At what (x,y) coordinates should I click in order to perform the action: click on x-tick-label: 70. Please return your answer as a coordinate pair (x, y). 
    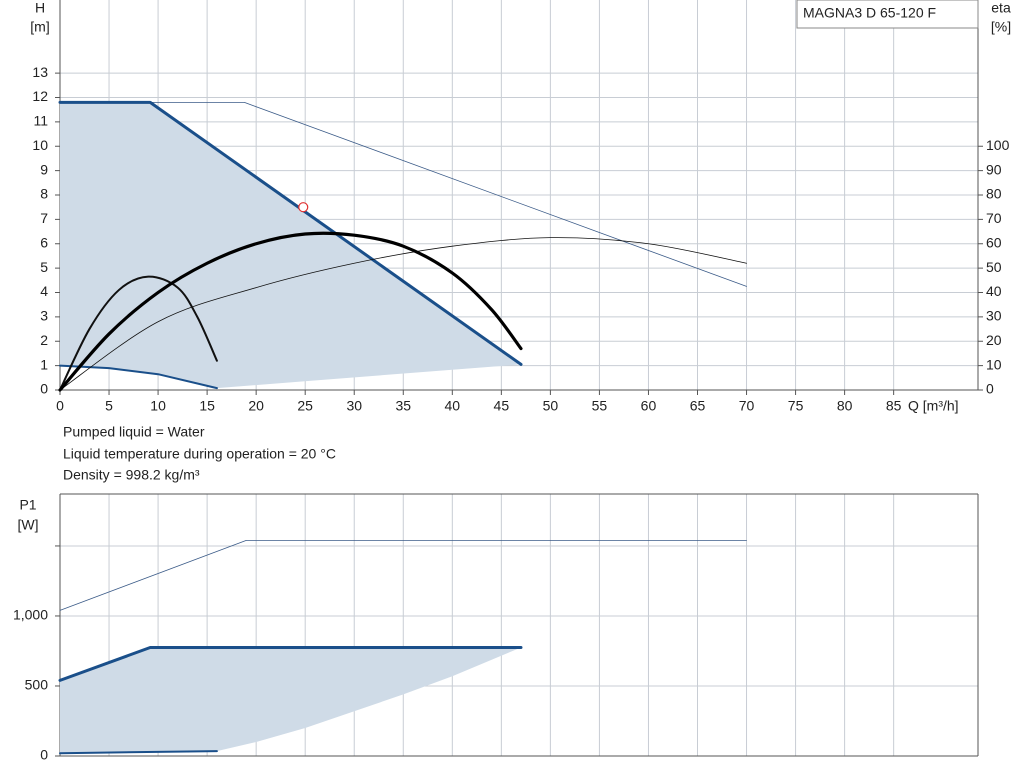
    Looking at the image, I should click on (747, 406).